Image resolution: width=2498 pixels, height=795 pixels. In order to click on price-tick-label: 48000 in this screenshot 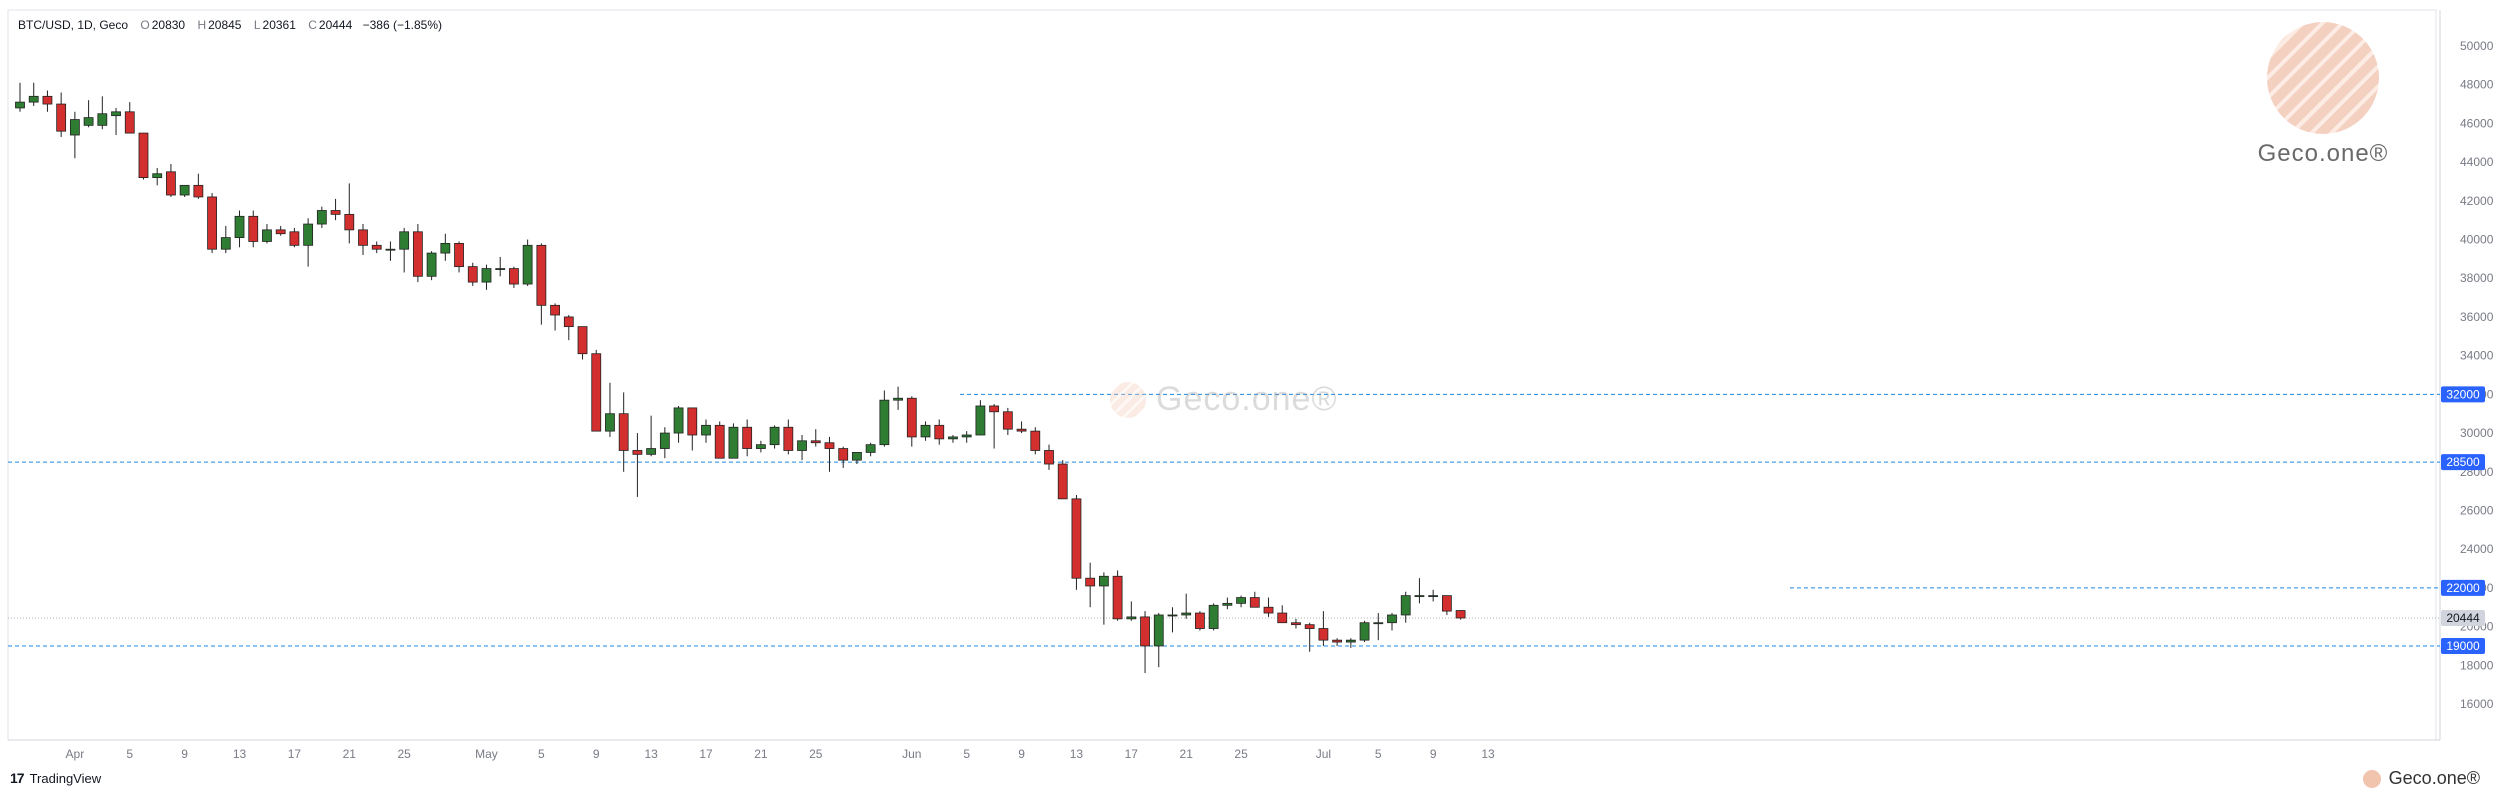, I will do `click(2477, 85)`.